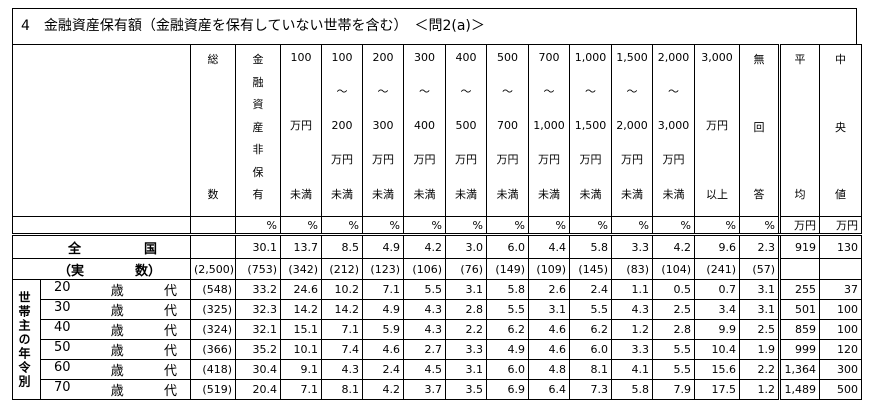 This screenshot has height=409, width=870. Describe the element at coordinates (213, 269) in the screenshot. I see `value-cell: (2,500)` at that location.